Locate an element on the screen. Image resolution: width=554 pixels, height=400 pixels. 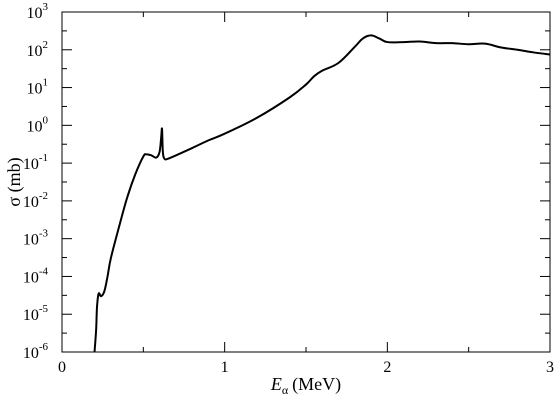
y-tick-exp: 2 is located at coordinates (46, 45).